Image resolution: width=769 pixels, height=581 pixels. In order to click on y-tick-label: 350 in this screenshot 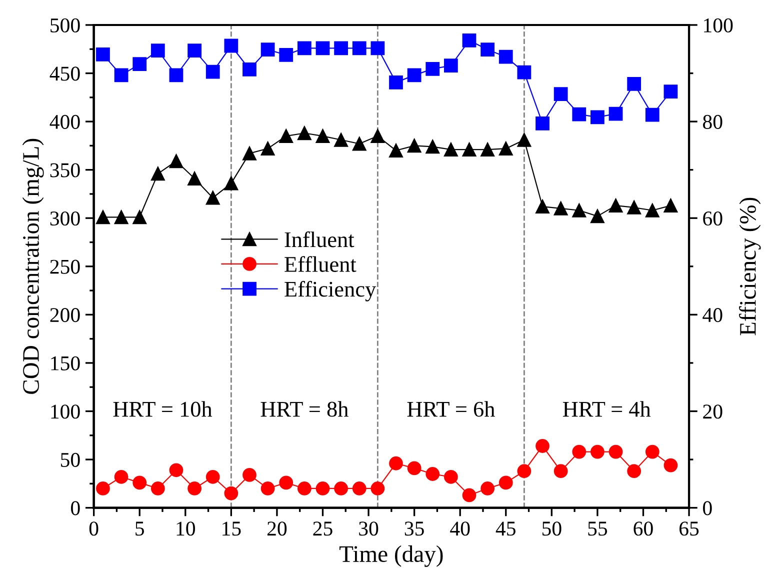, I will do `click(65, 170)`.